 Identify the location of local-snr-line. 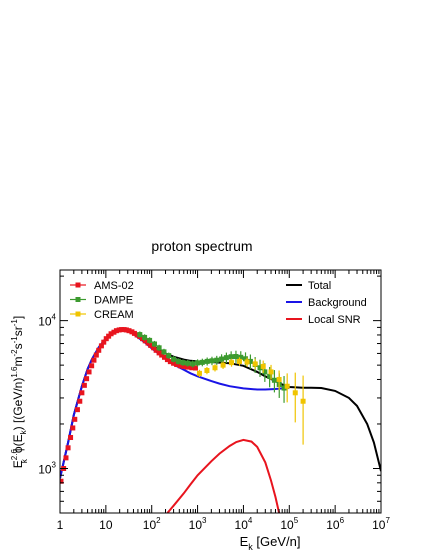
(223, 475).